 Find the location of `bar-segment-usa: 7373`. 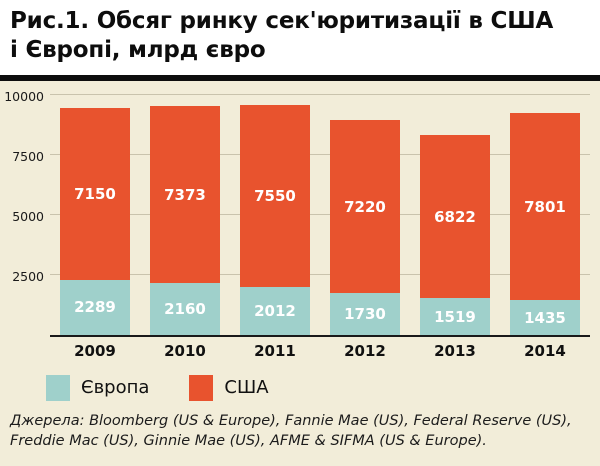

bar-segment-usa: 7373 is located at coordinates (185, 195).